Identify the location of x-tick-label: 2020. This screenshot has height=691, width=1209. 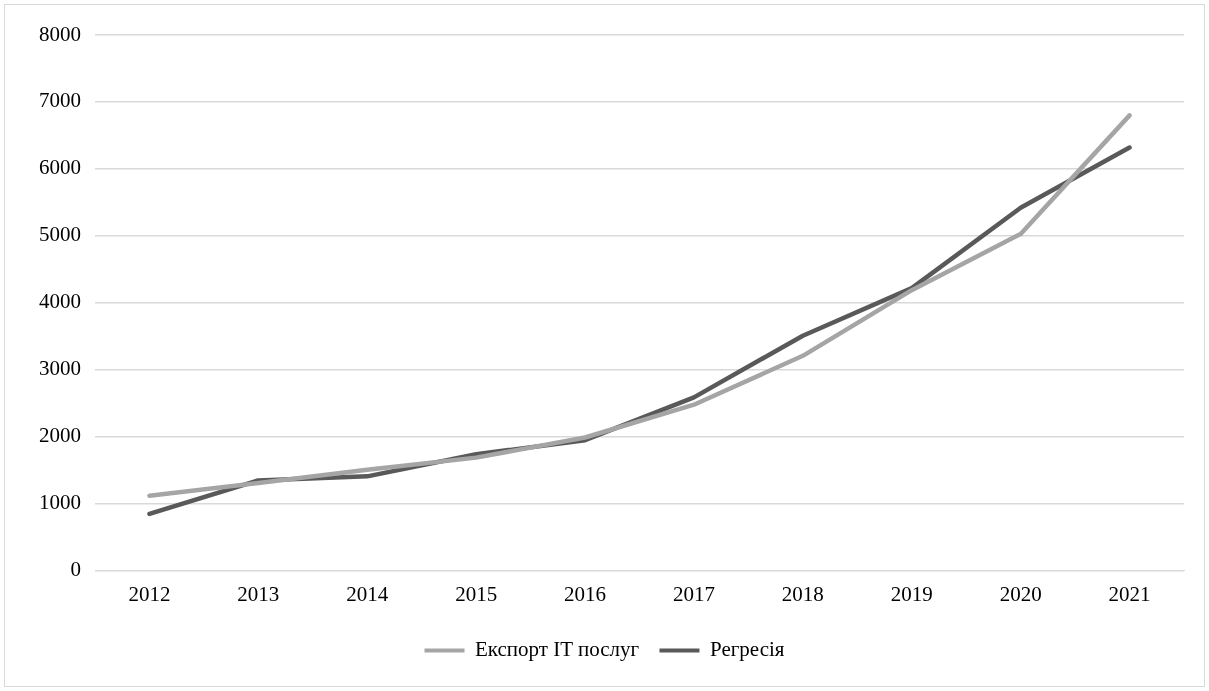
(1020, 593).